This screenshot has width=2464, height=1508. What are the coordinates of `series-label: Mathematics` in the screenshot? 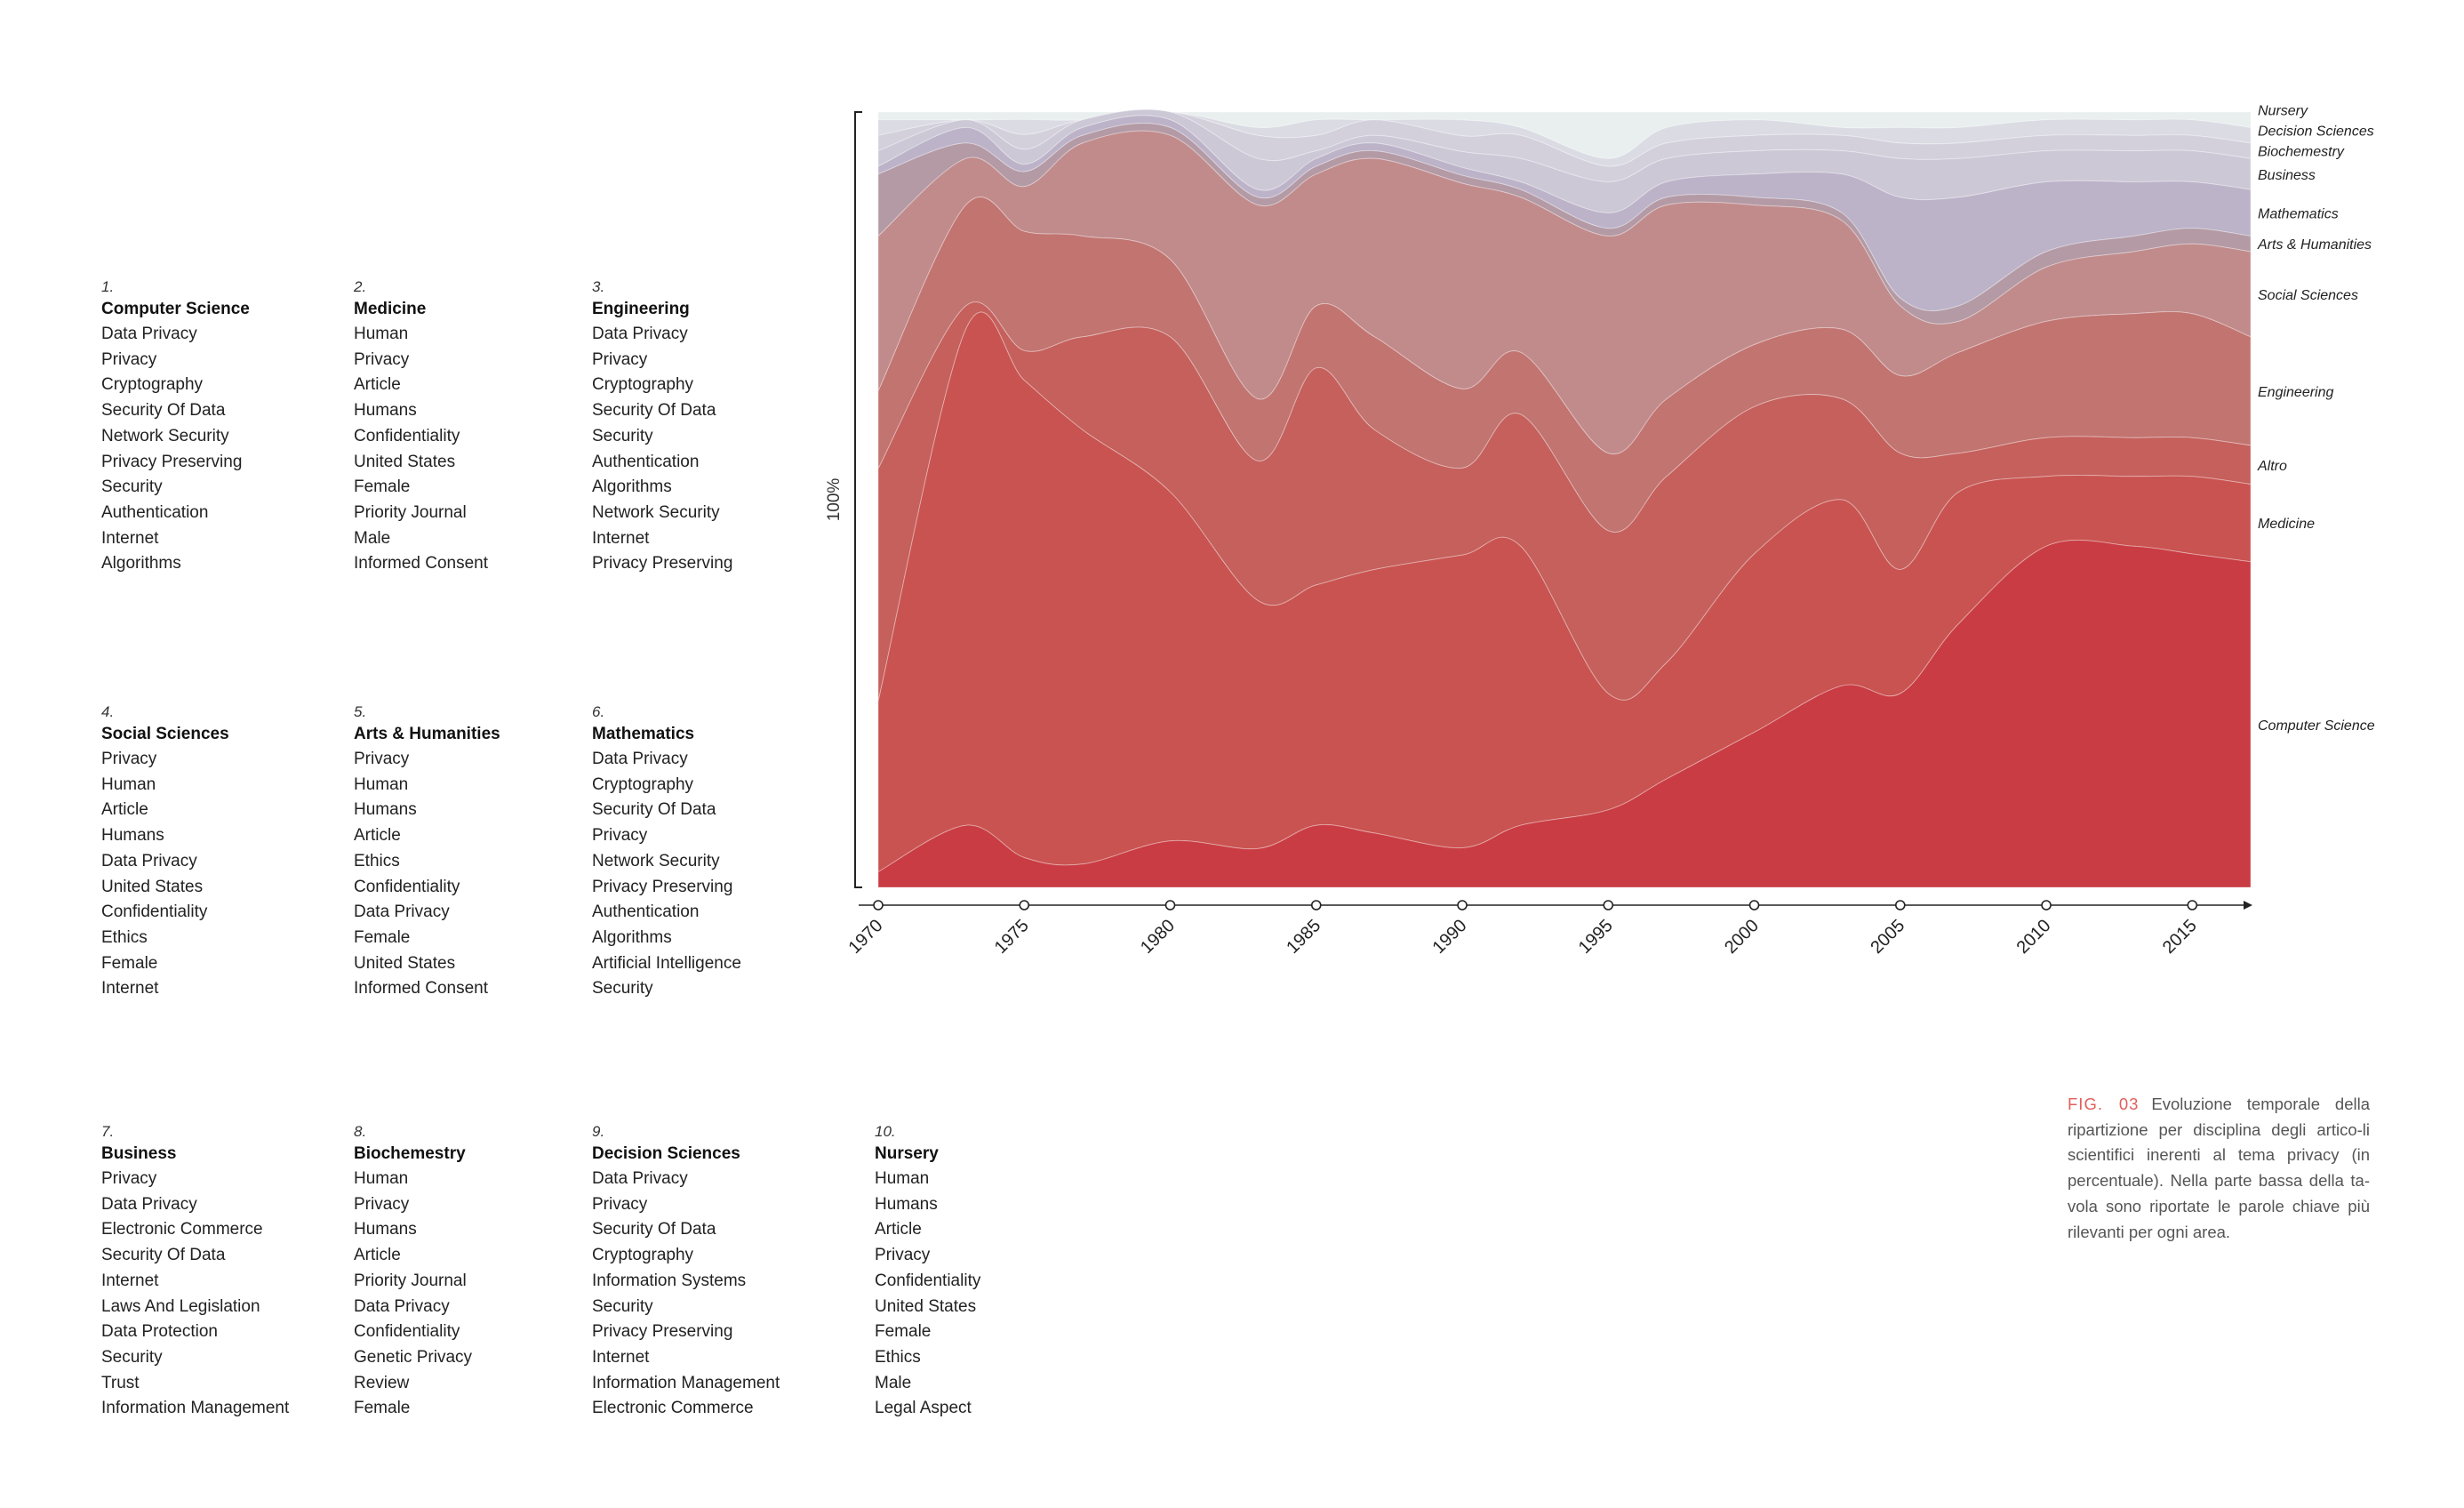 It's located at (2298, 213).